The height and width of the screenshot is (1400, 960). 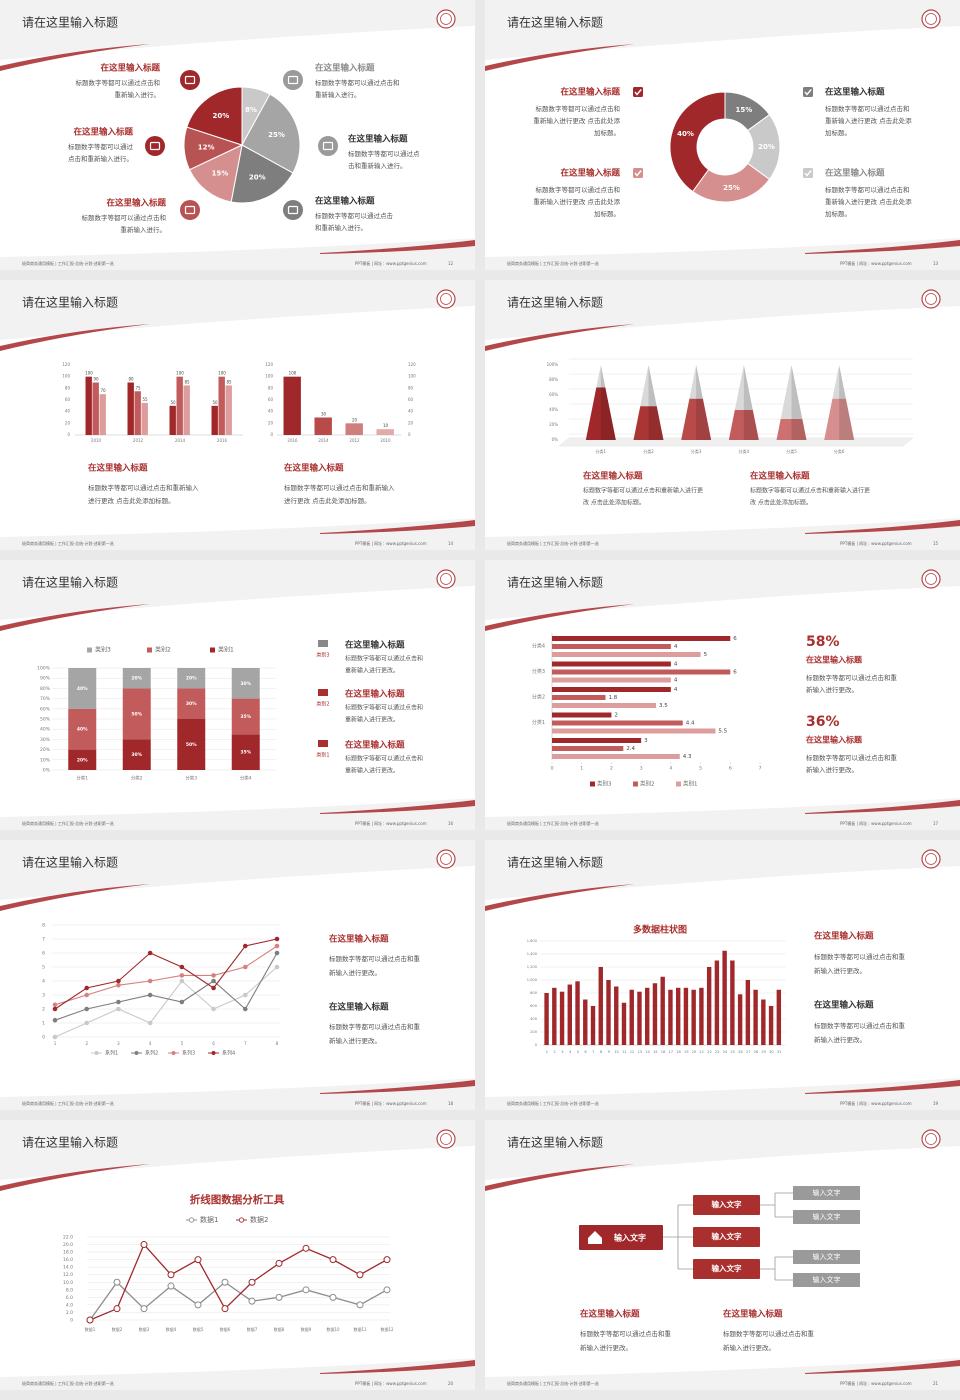 I want to click on y-tick-label: 4, so click(x=43, y=982).